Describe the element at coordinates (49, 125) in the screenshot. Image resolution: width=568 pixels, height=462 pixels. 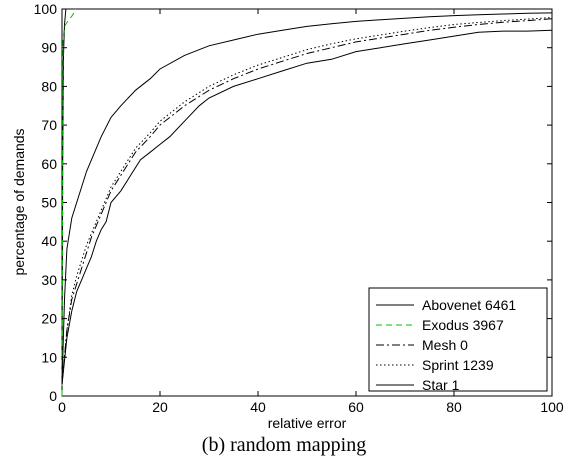
I see `y-tick-label: 70` at that location.